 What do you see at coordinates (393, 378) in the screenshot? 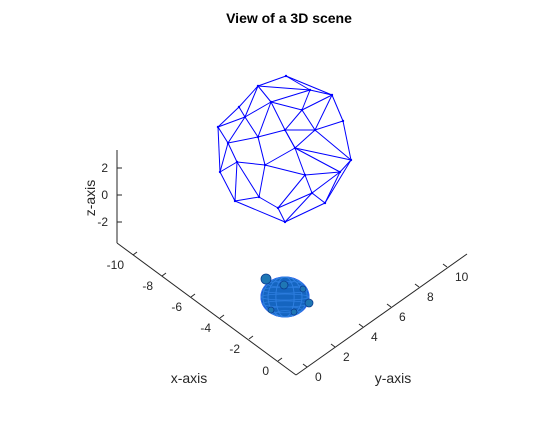
I see `y-axis-label: y-axis` at bounding box center [393, 378].